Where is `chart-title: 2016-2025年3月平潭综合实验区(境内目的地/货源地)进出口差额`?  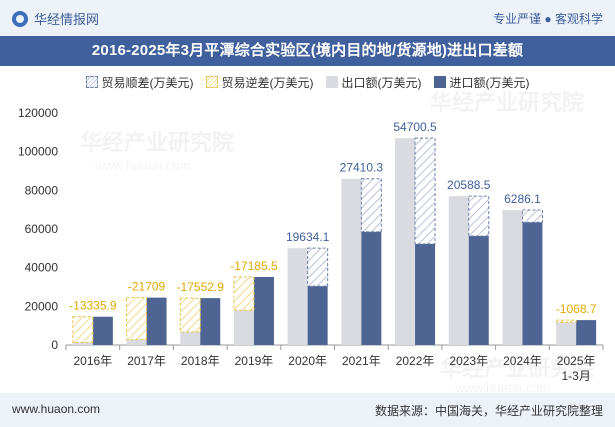 chart-title: 2016-2025年3月平潭综合实验区(境内目的地/货源地)进出口差额 is located at coordinates (307, 51).